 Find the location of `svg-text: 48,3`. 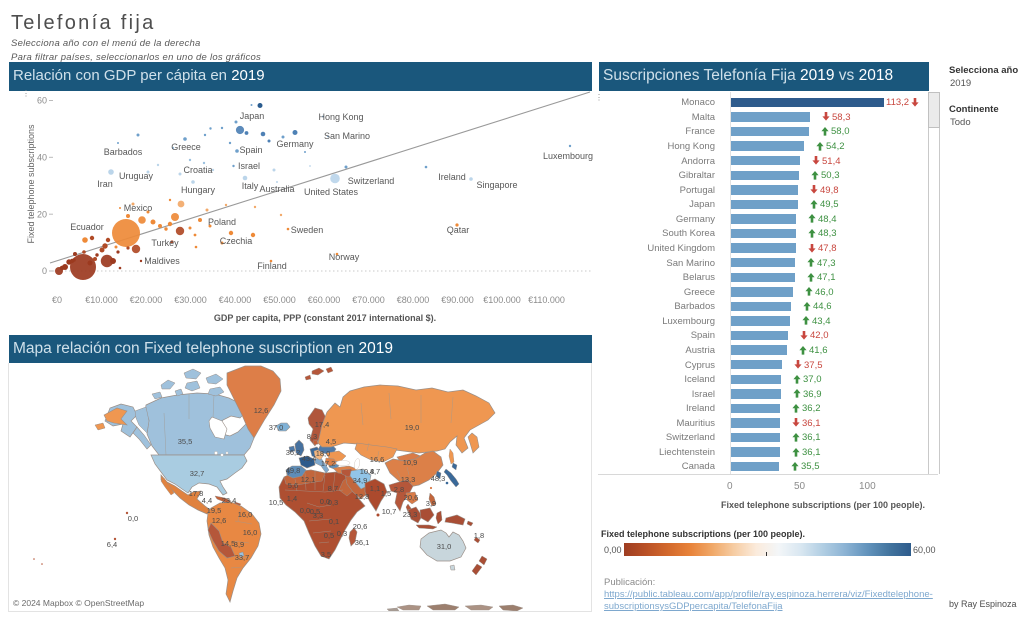

svg-text: 48,3 is located at coordinates (438, 478).